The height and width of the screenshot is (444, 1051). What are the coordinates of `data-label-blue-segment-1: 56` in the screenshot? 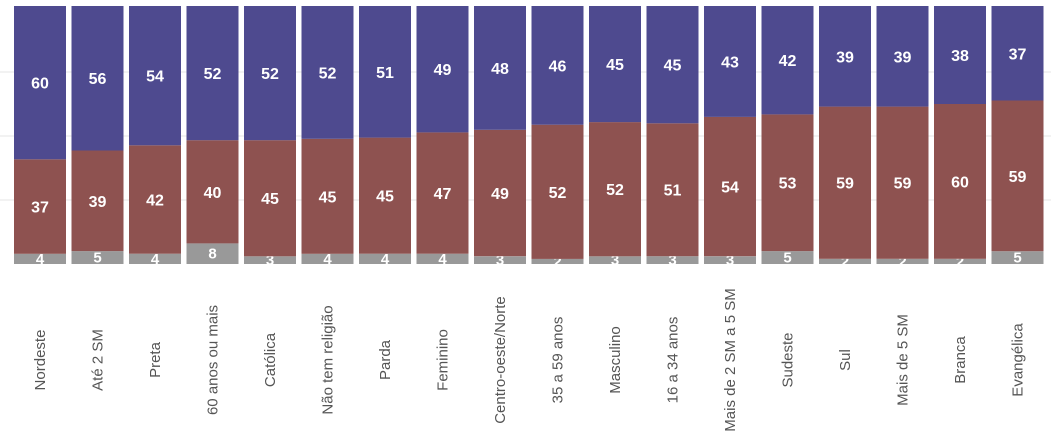 It's located at (98, 79).